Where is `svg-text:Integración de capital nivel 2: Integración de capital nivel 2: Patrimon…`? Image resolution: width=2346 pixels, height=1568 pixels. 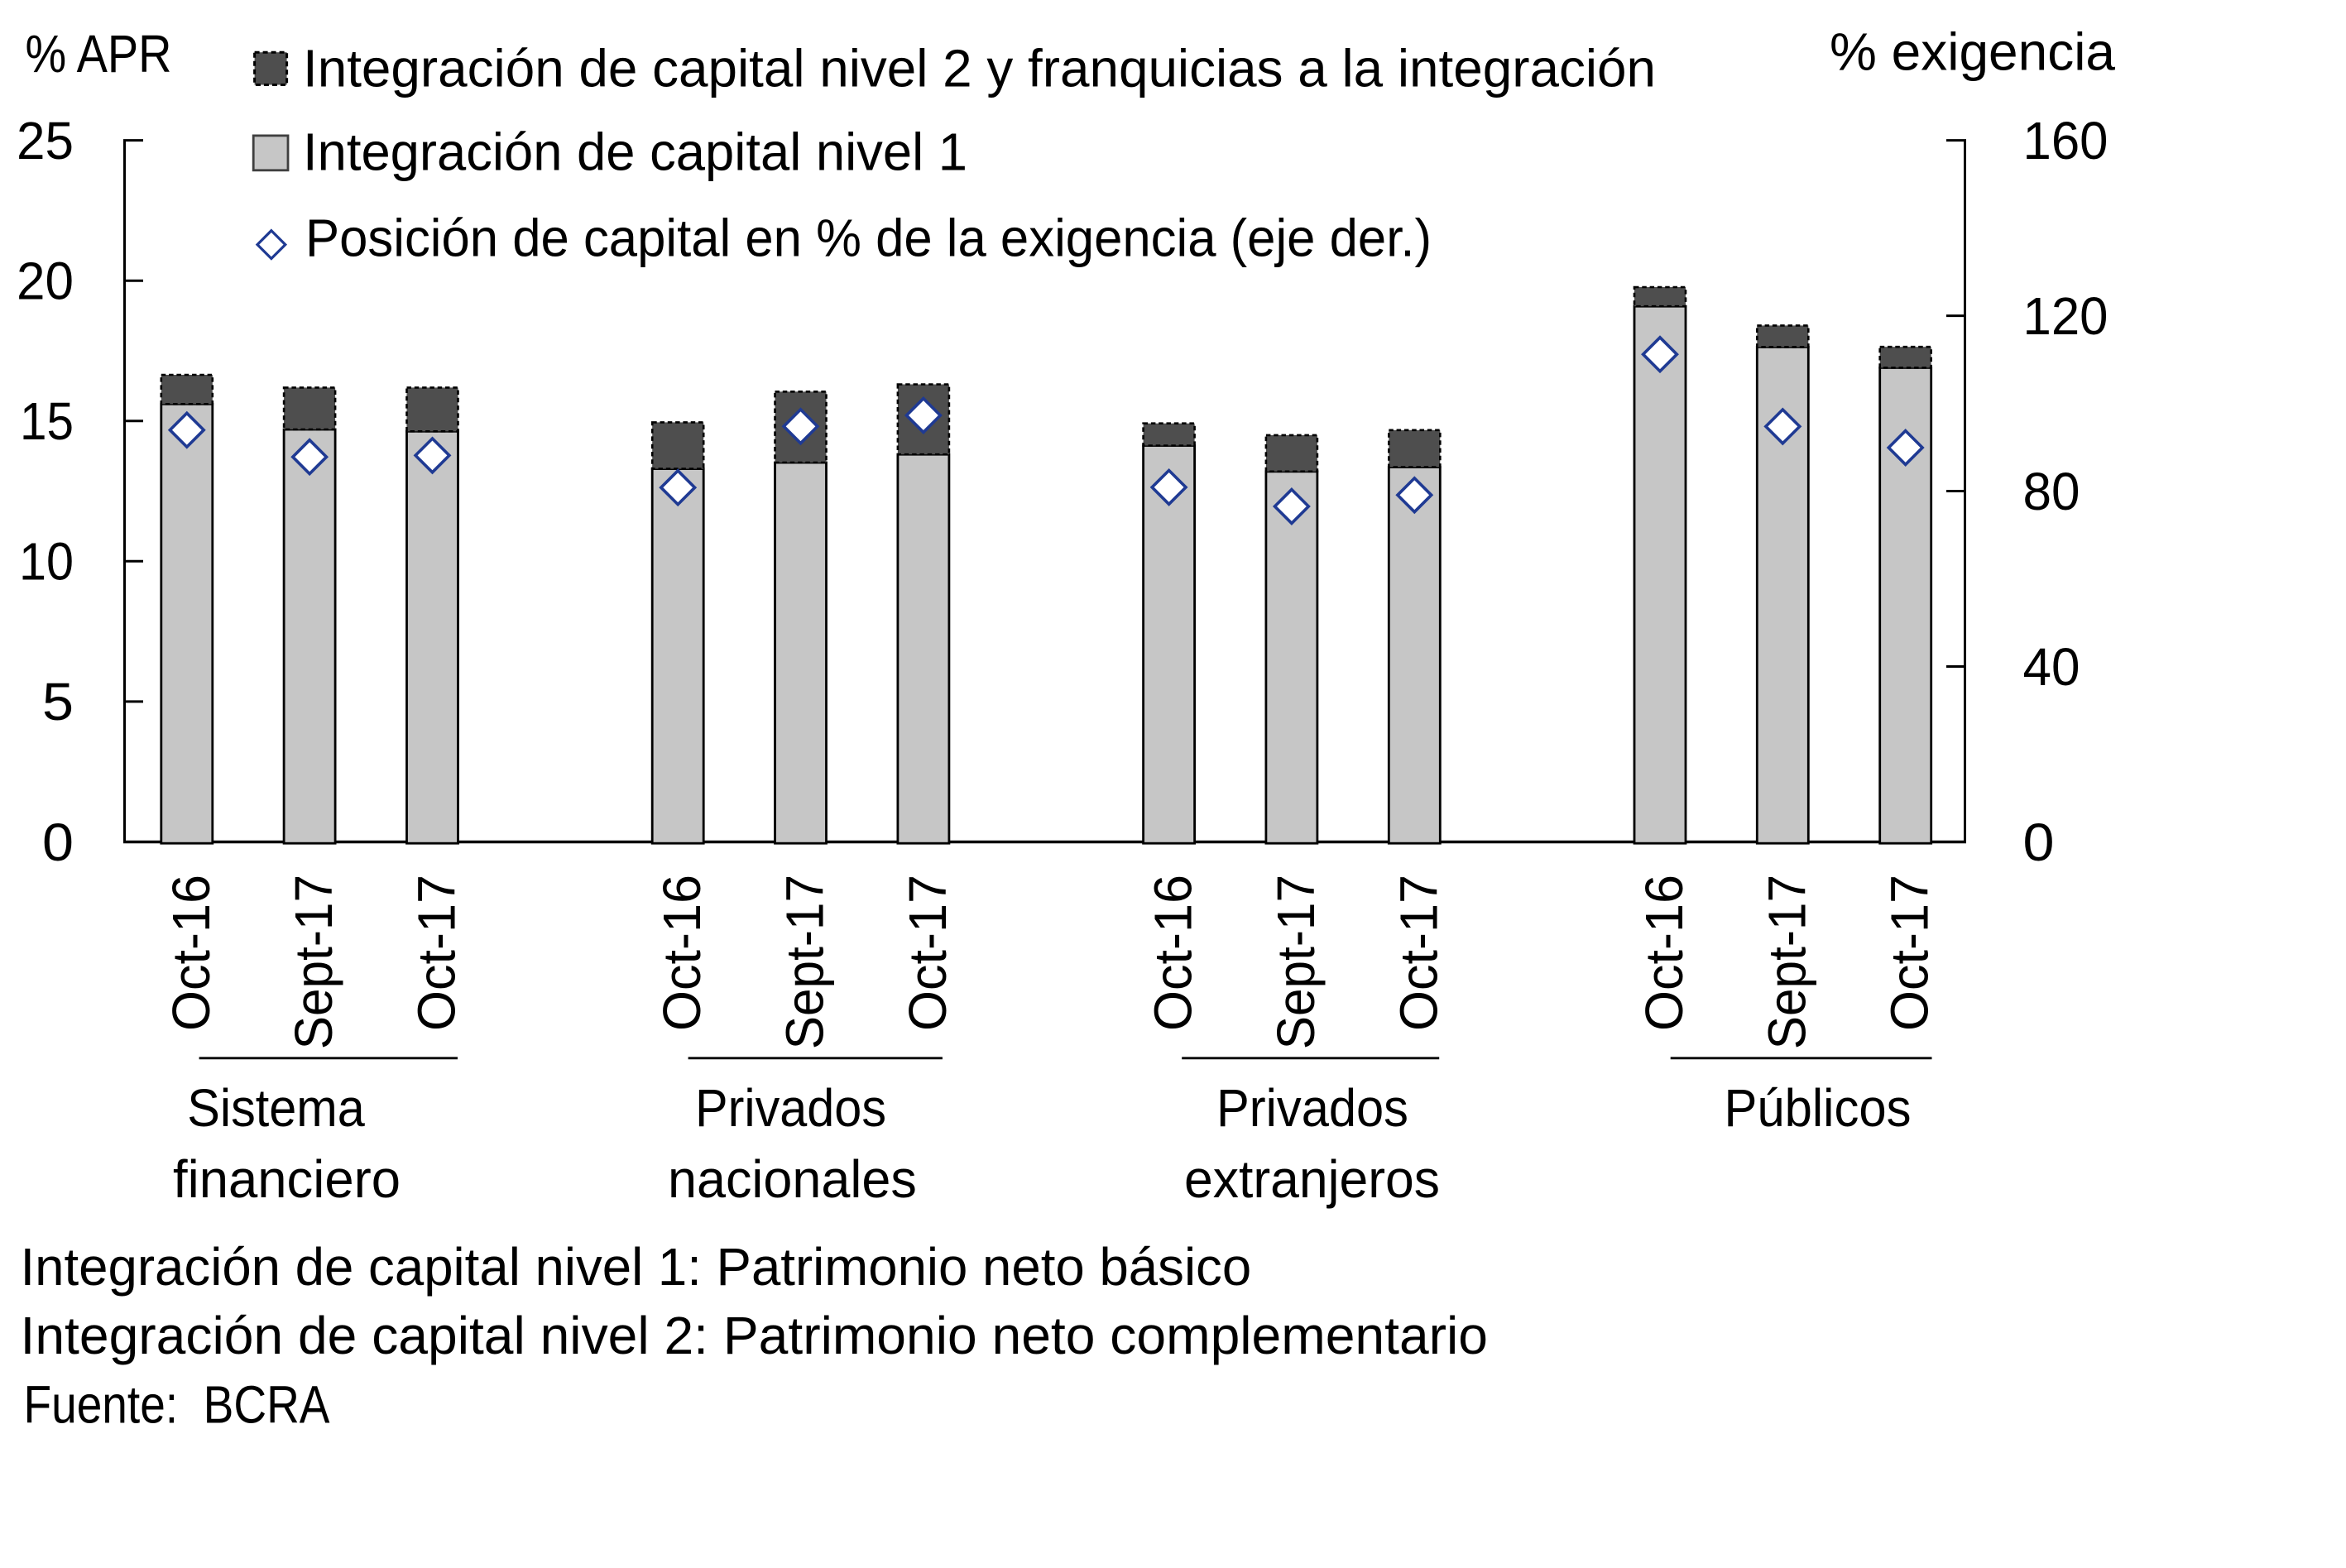
svg-text:Integración de capital nivel 2: Integración de capital nivel 2: Patrimon… is located at coordinates (755, 1336).